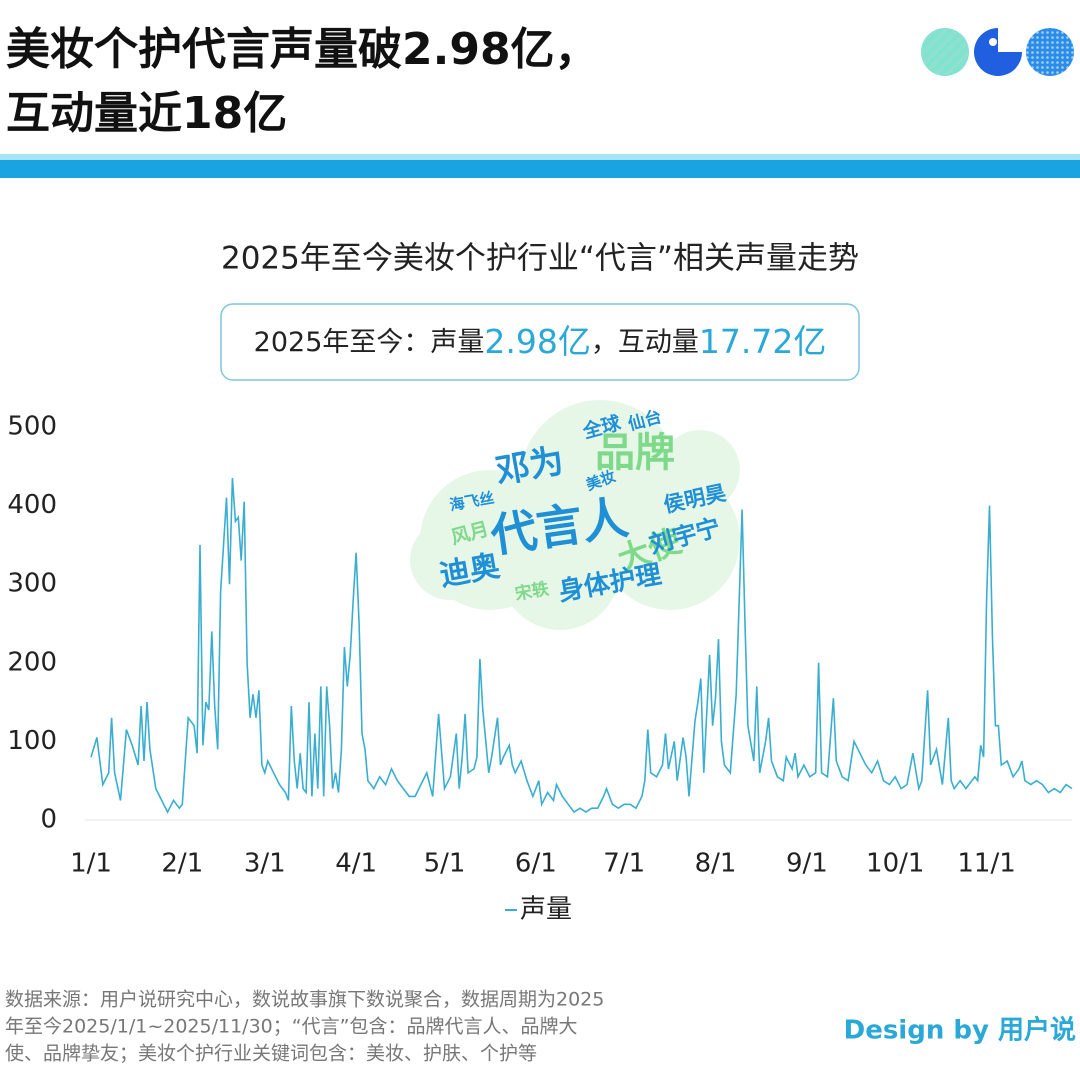 The width and height of the screenshot is (1080, 1080). What do you see at coordinates (575, 515) in the screenshot?
I see `word-cloud-shape` at bounding box center [575, 515].